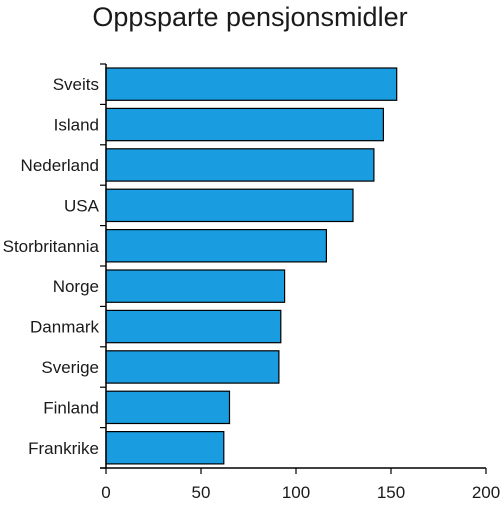  I want to click on bar-island, so click(244, 124).